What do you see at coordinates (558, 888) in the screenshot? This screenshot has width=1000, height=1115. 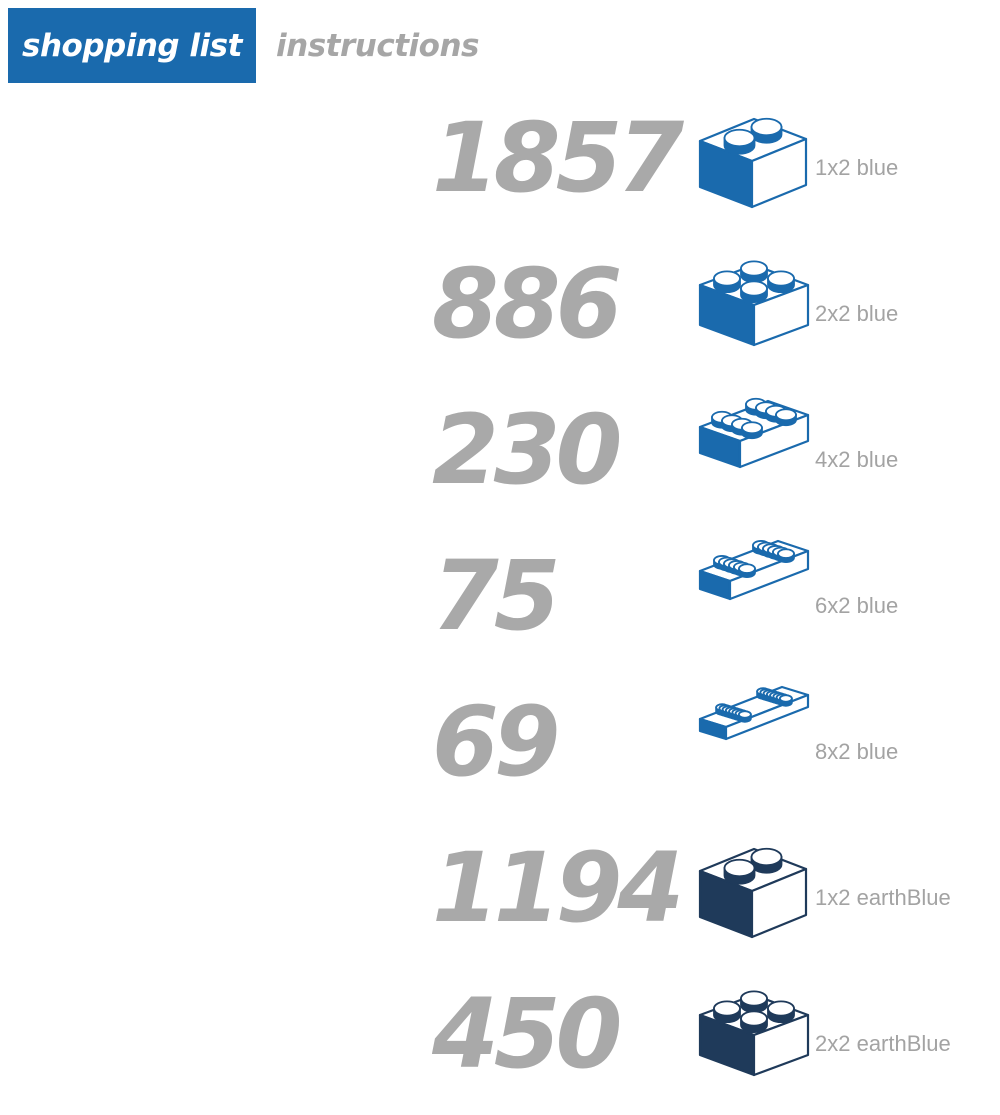 I see `item-count: 1194` at bounding box center [558, 888].